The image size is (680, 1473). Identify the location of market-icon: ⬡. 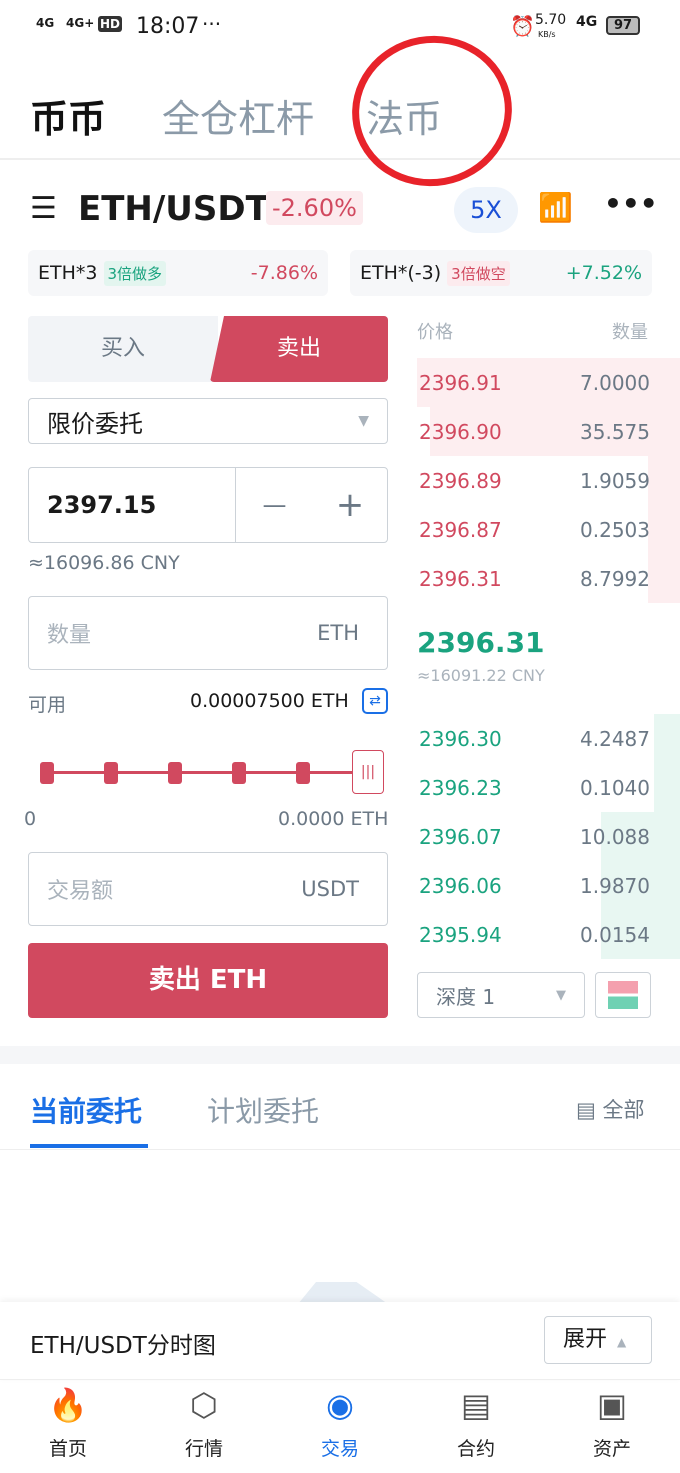
(204, 1405).